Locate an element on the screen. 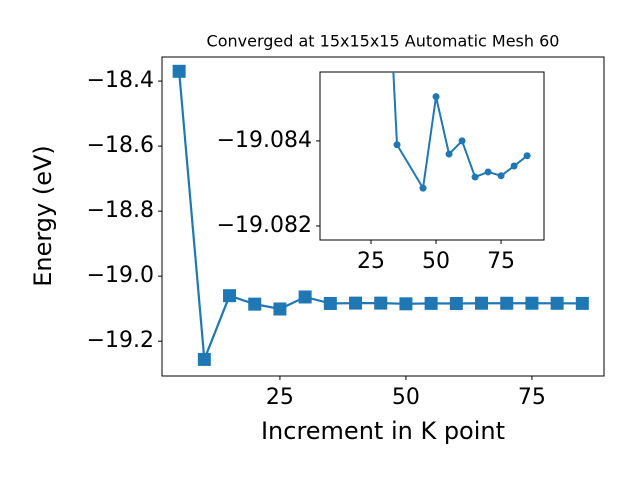 This screenshot has height=480, width=640. y-tick-label: −19.2 is located at coordinates (120, 340).